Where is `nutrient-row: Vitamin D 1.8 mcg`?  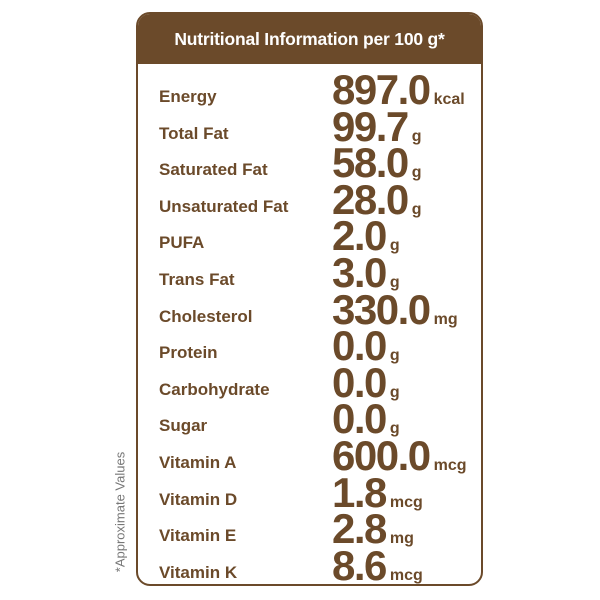 nutrient-row: Vitamin D 1.8 mcg is located at coordinates (309, 492).